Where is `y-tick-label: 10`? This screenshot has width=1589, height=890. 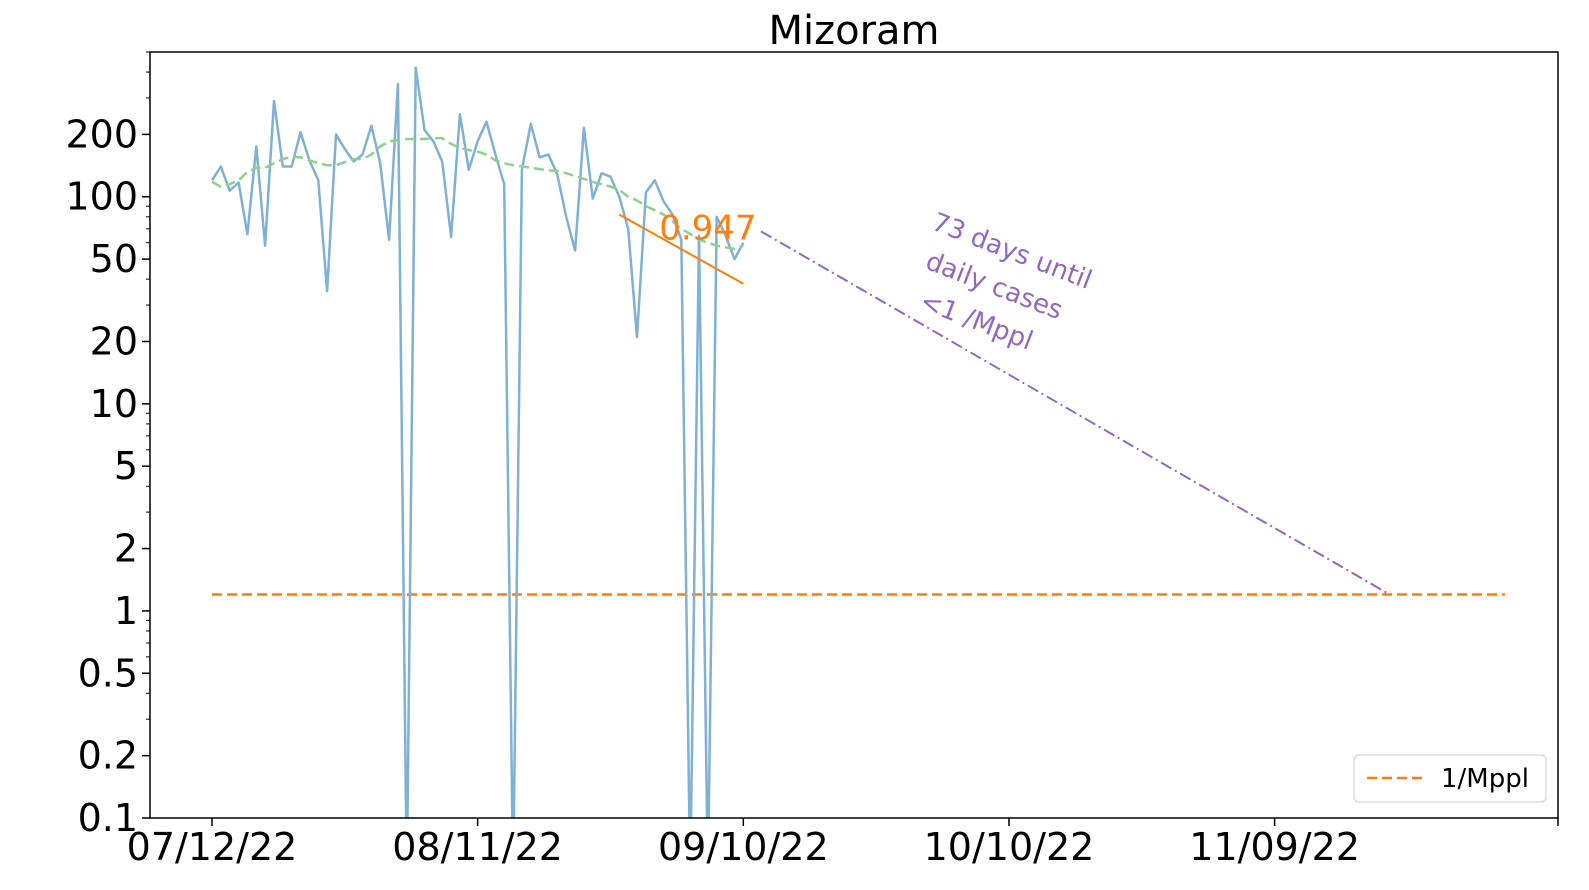 y-tick-label: 10 is located at coordinates (114, 404).